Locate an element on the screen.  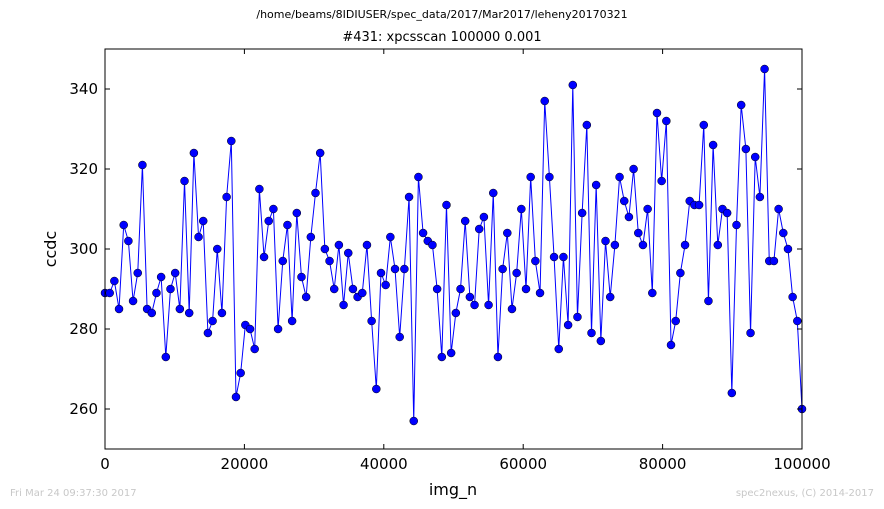
y-tick-label: 340 is located at coordinates (83, 89).